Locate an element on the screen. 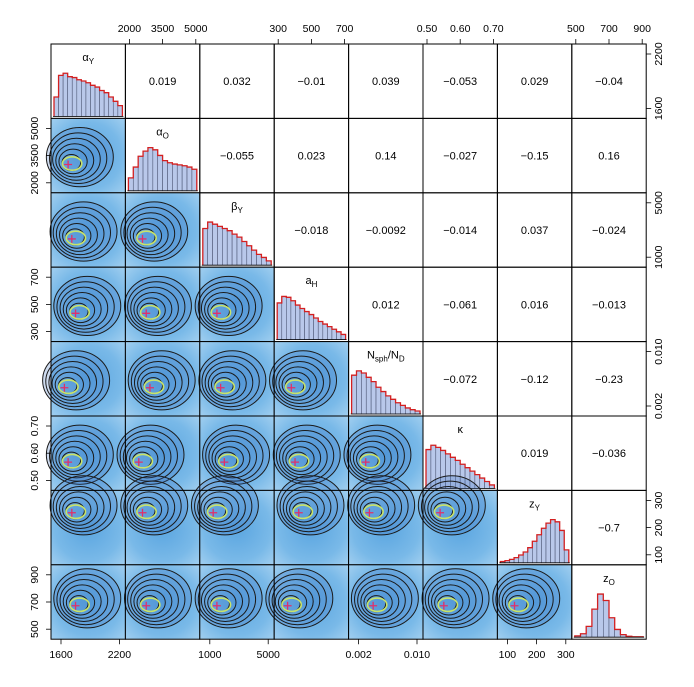  density-curve is located at coordinates (385, 392).